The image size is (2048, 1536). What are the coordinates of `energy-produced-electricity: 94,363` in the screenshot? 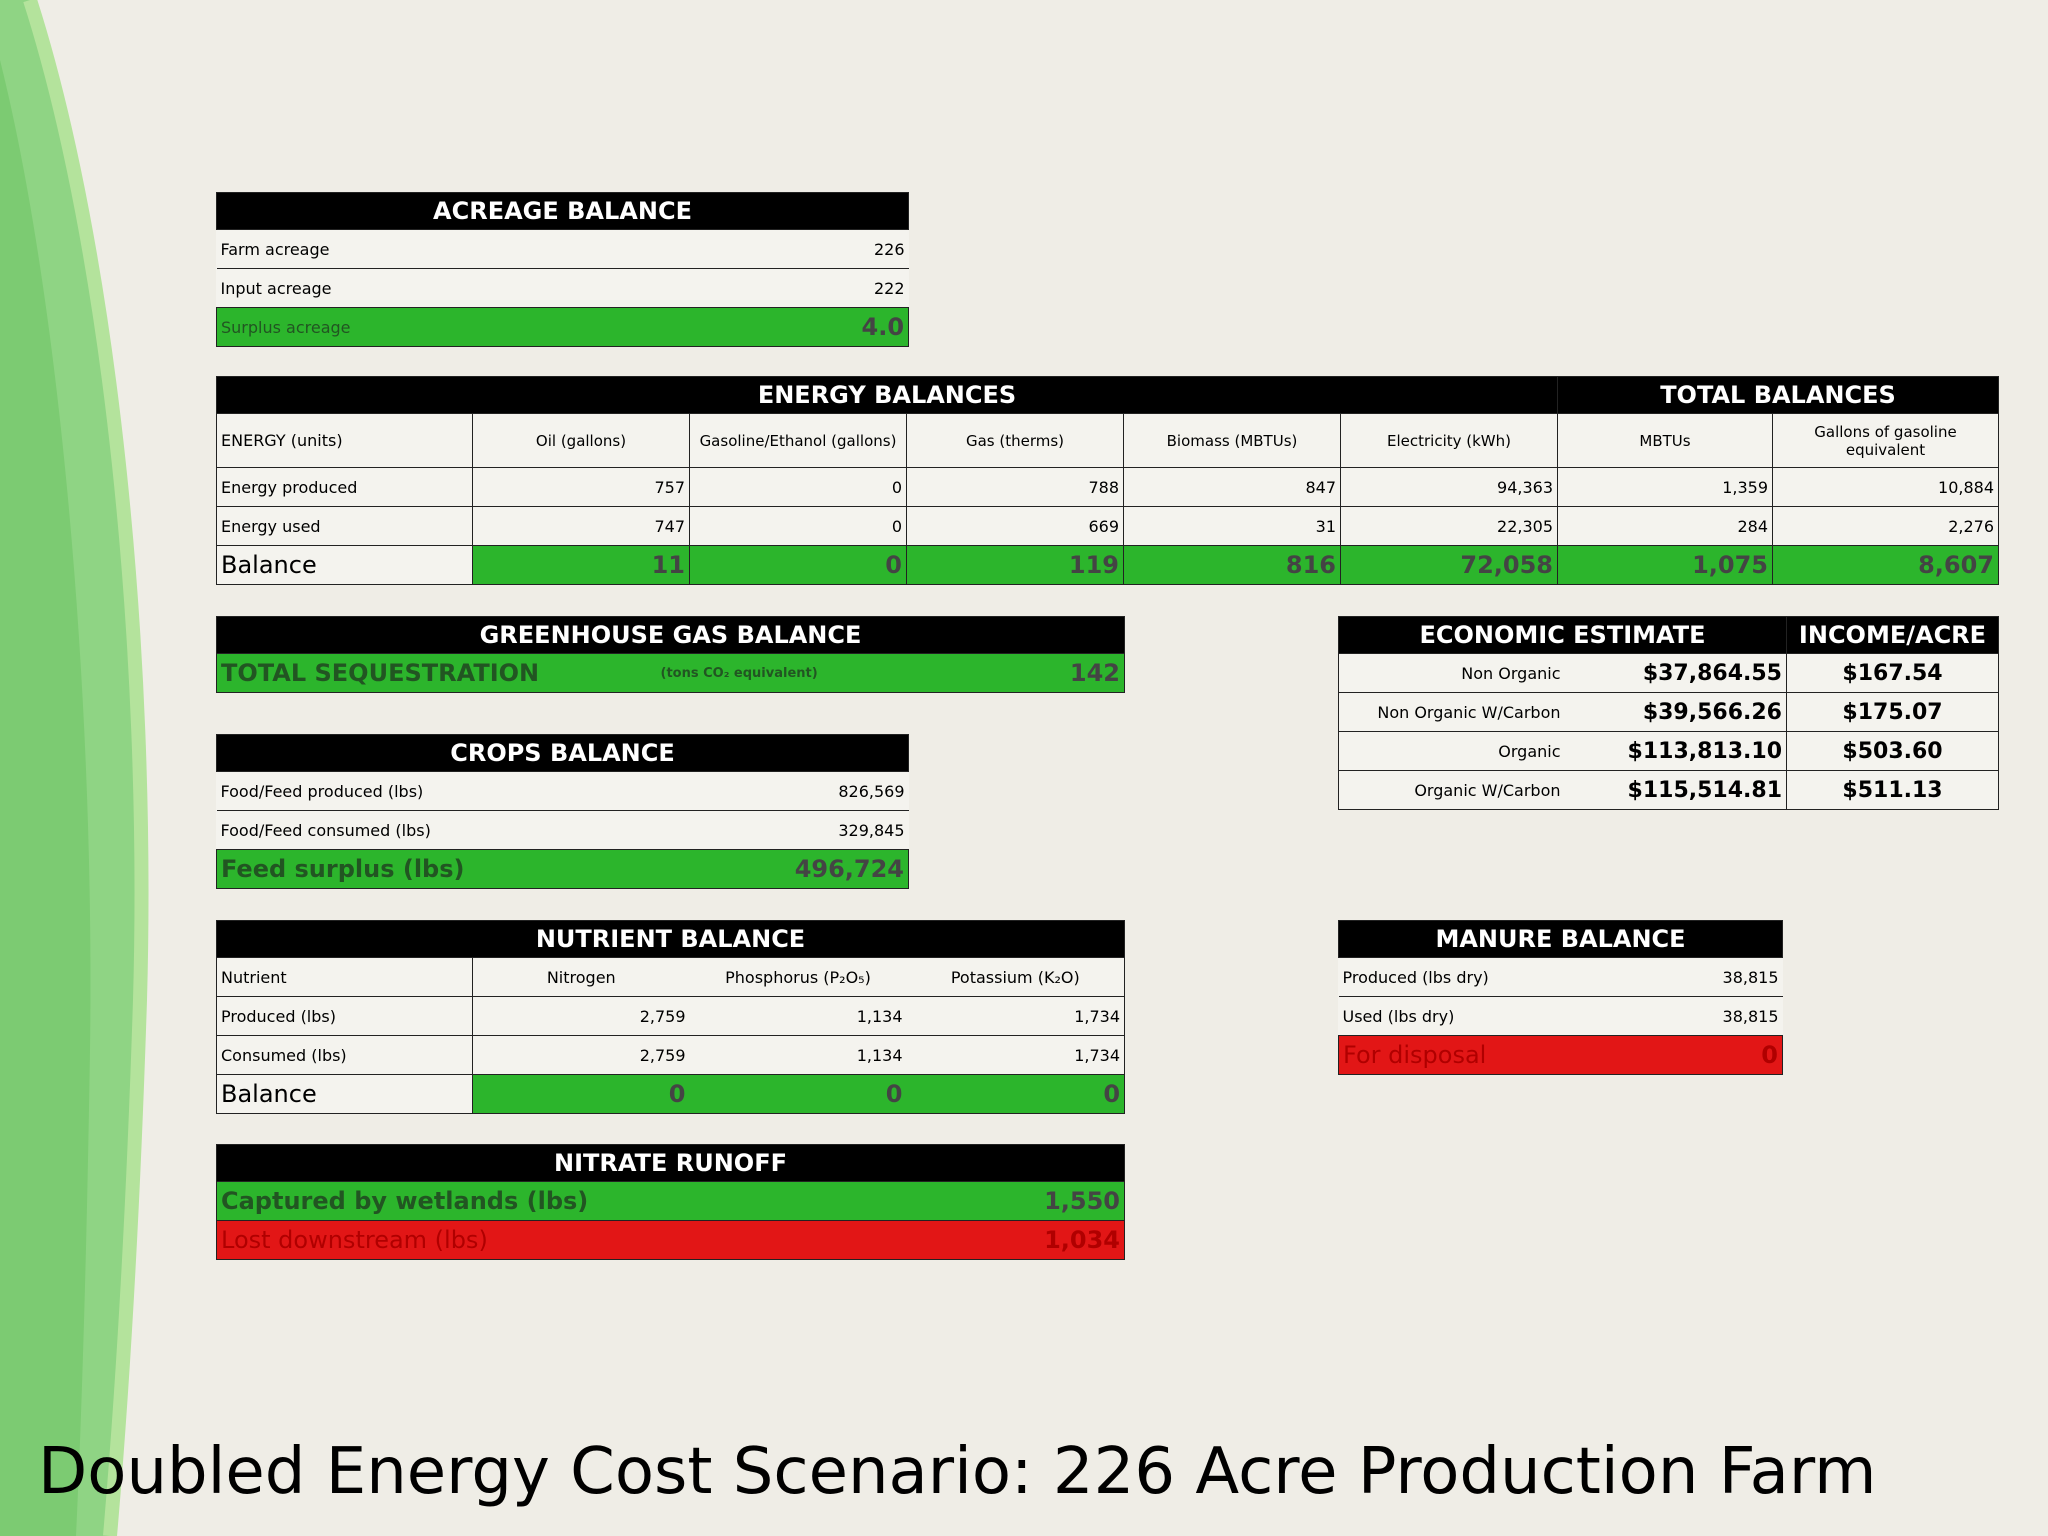 It's located at (1449, 487).